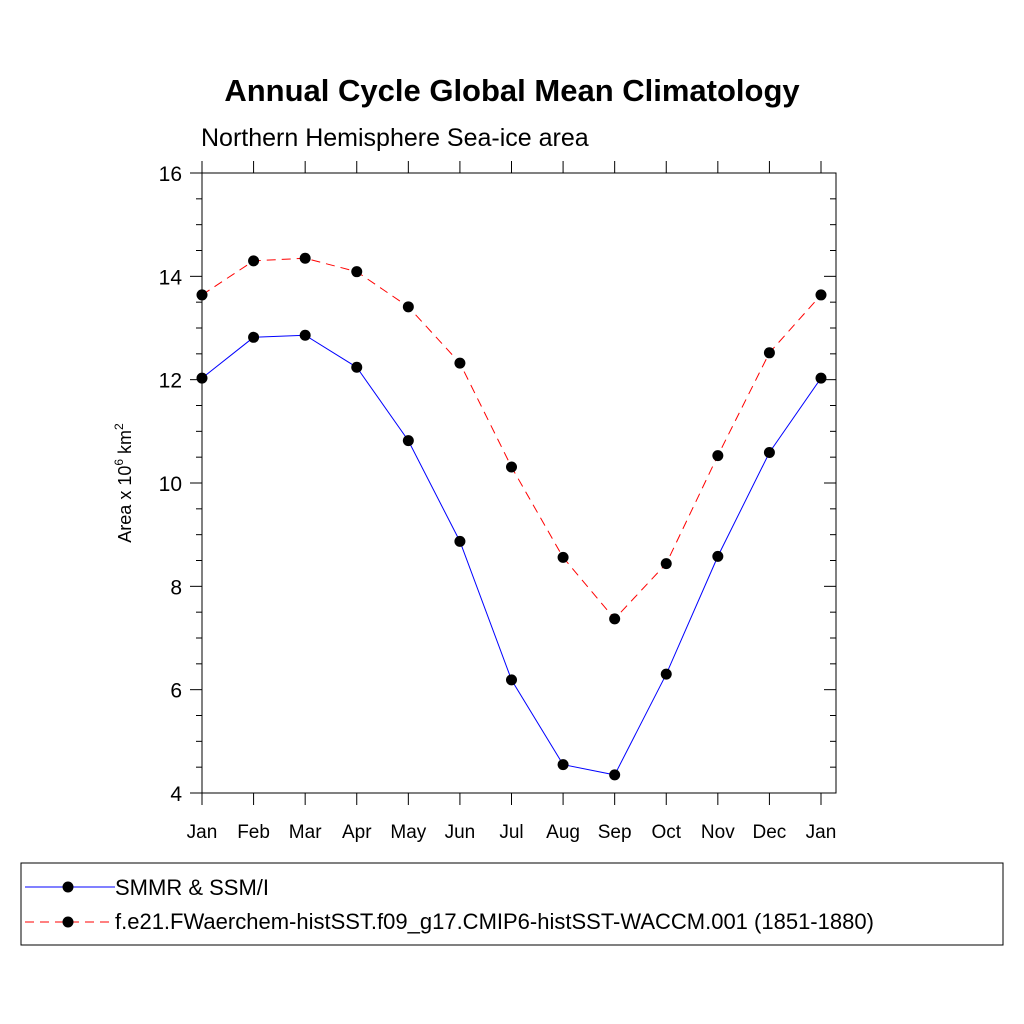  I want to click on y-tick-label: 8, so click(176, 587).